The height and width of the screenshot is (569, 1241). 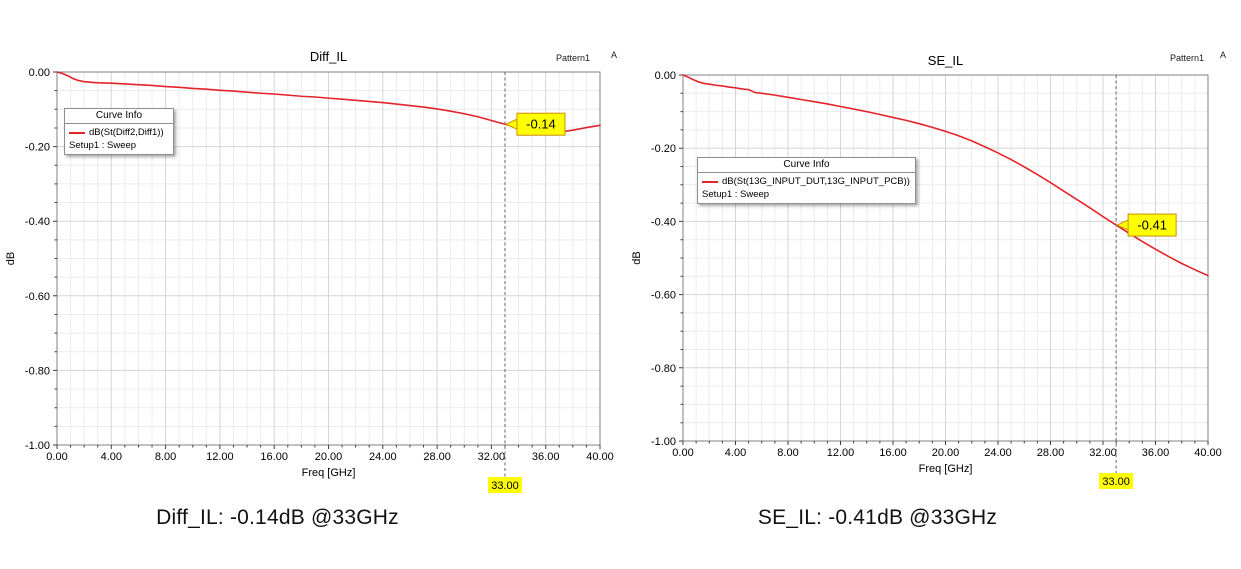 I want to click on series-label: dB(St(13G_INPUT_DUT,13G_INPUT_PCB)), so click(x=816, y=181).